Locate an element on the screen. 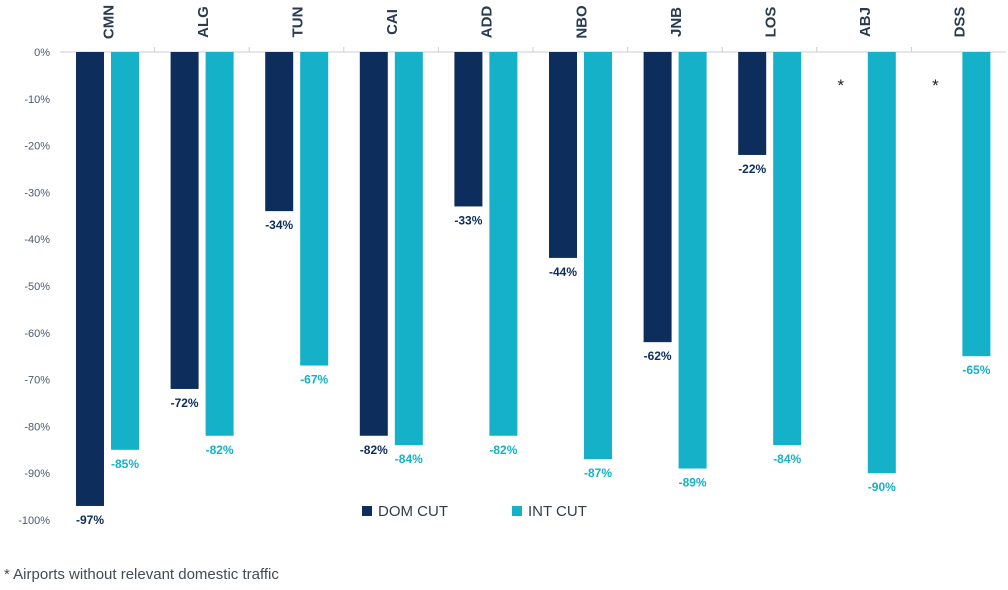 This screenshot has height=590, width=1008. category-separators is located at coordinates (533, 50).